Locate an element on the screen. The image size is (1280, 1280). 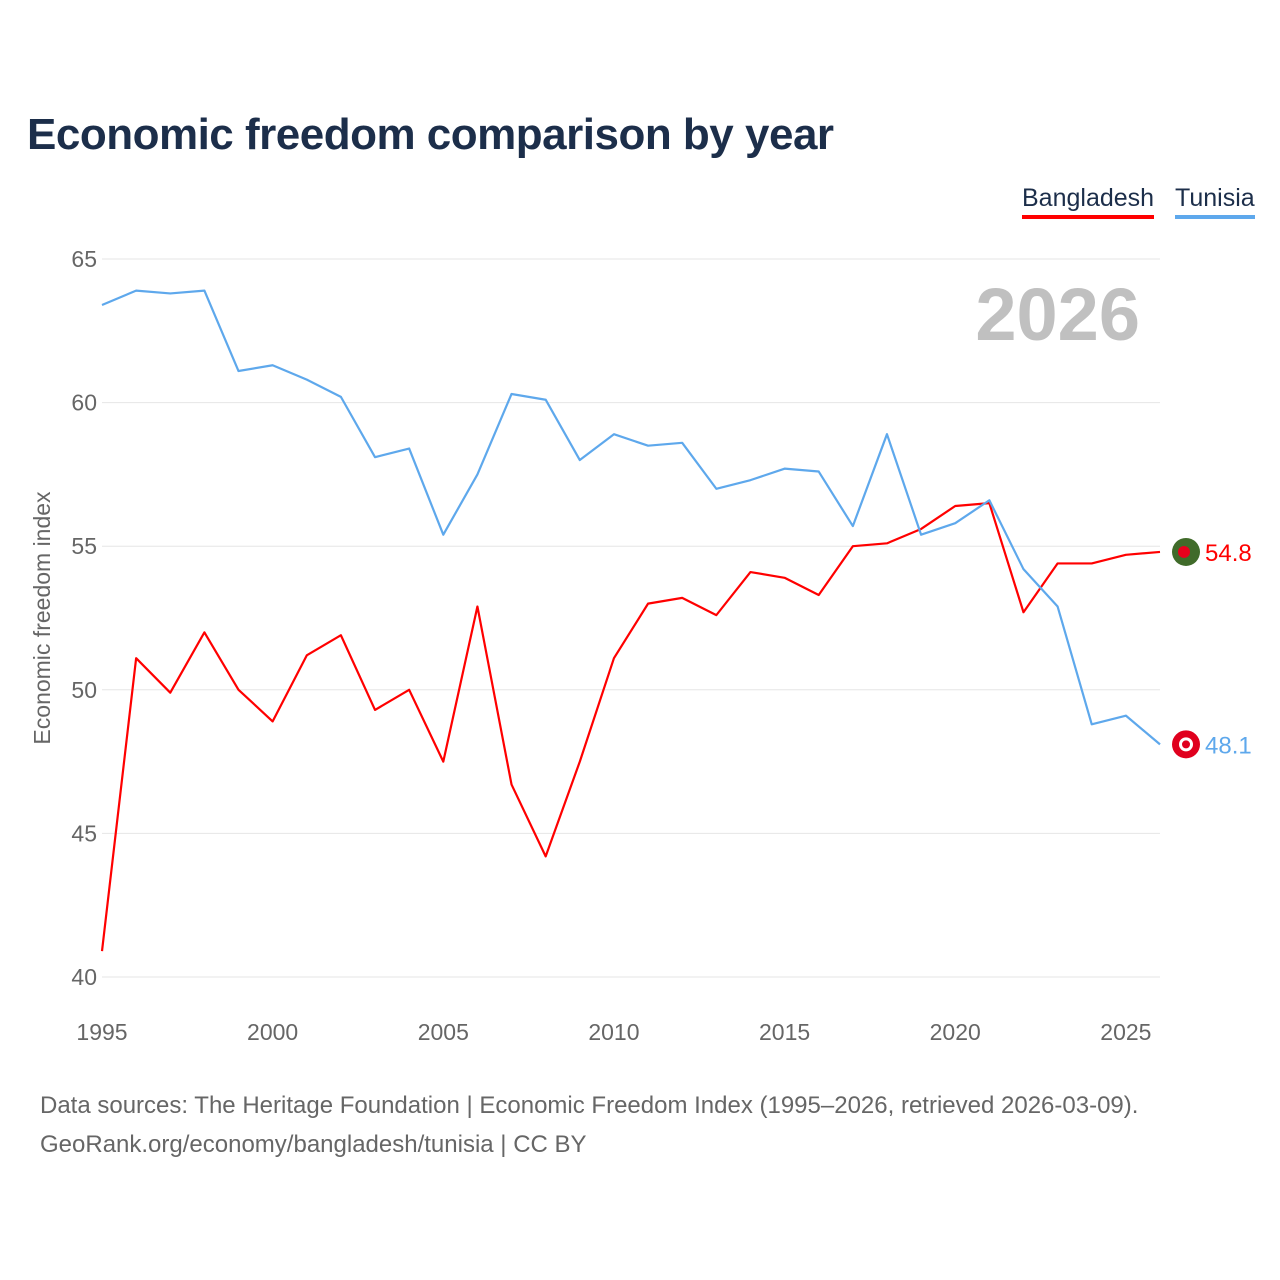
chart-title: Economic freedom comparison by year is located at coordinates (430, 134).